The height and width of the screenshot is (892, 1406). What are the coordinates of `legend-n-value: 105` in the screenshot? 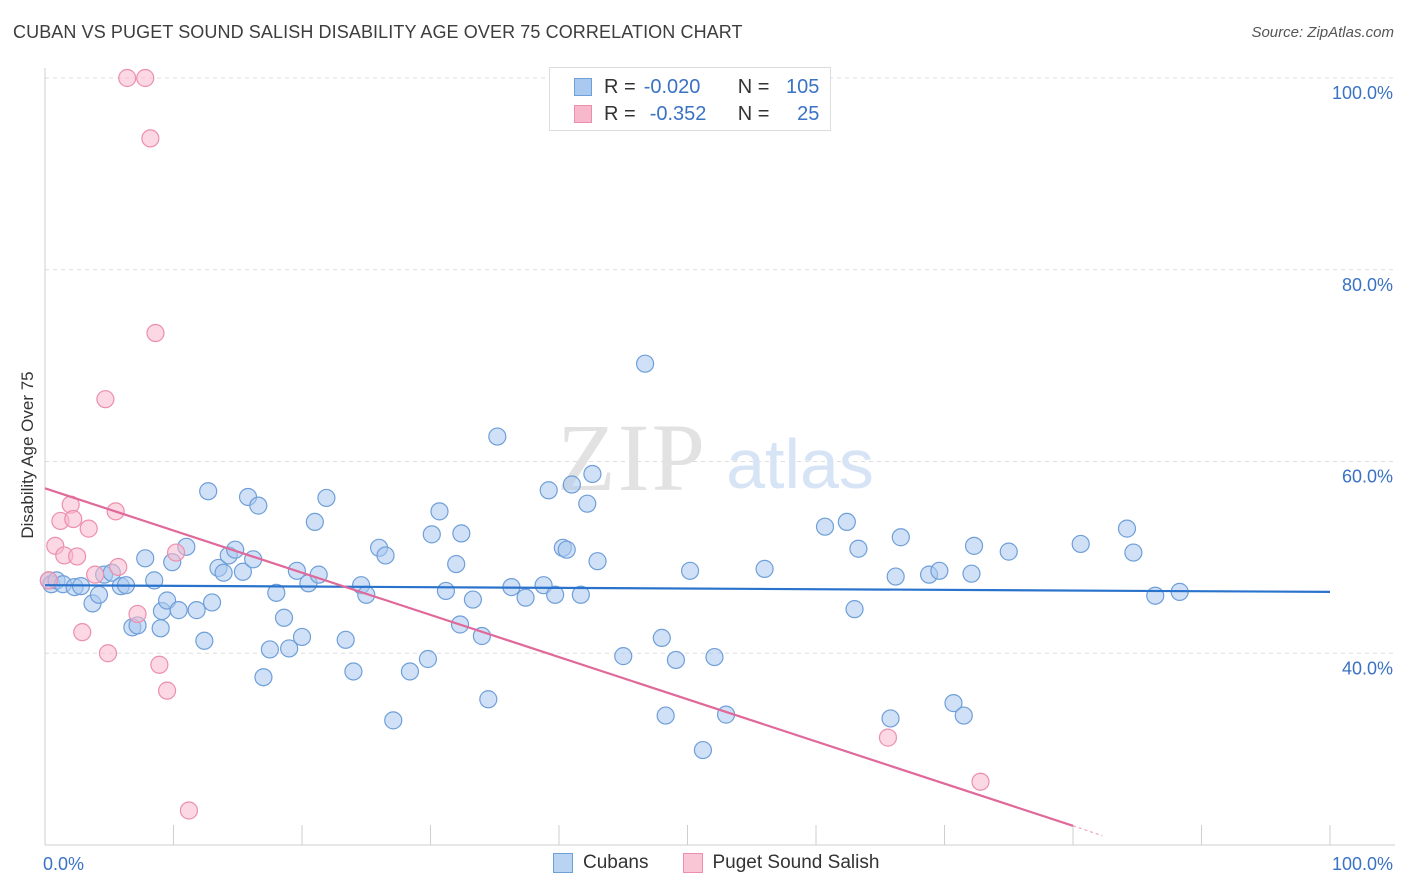 It's located at (803, 86).